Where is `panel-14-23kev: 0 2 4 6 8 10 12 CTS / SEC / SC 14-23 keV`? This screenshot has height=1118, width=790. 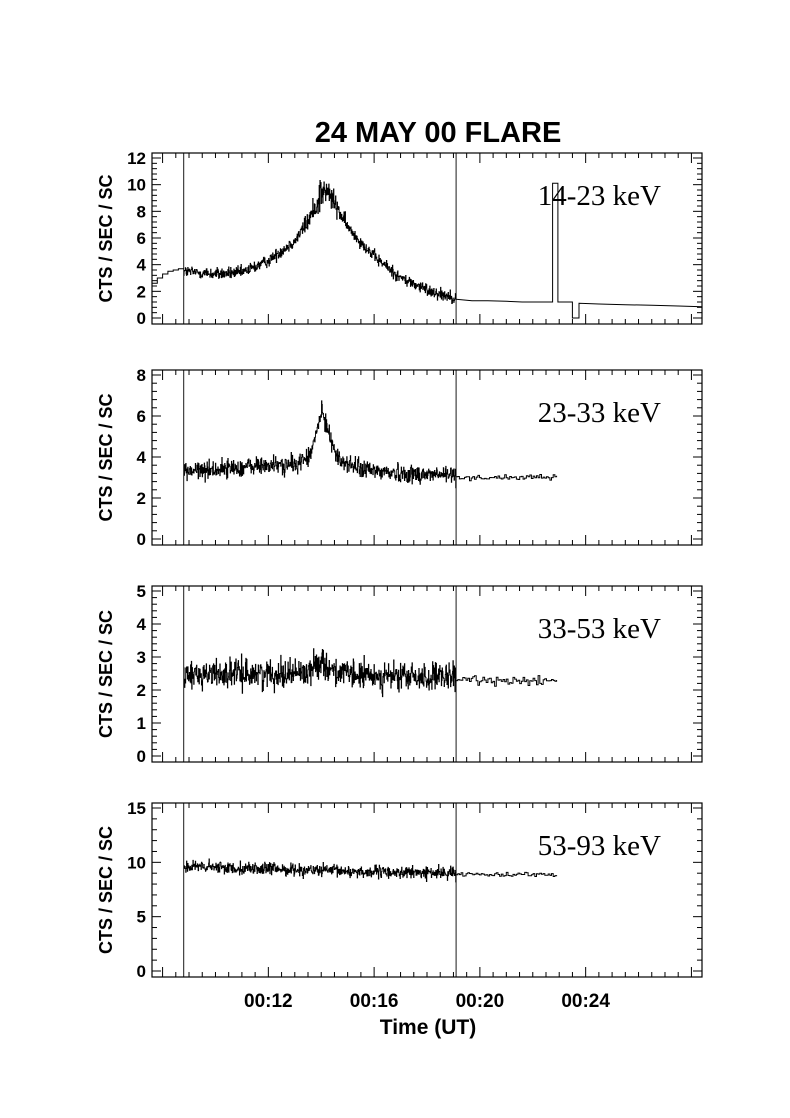 panel-14-23kev: 0 2 4 6 8 10 12 CTS / SEC / SC 14-23 keV is located at coordinates (399, 238).